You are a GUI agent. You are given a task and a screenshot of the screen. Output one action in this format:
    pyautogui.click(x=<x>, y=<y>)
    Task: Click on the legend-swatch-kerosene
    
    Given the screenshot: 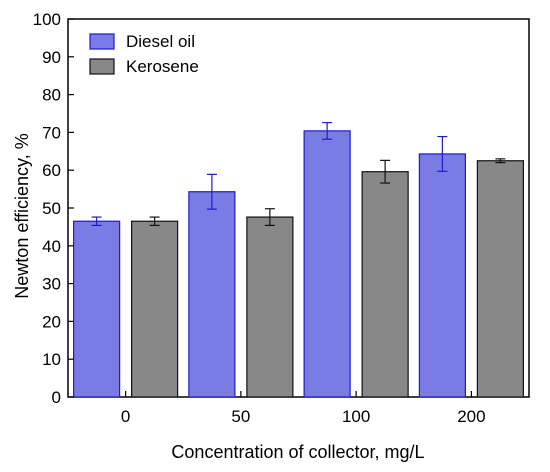 What is the action you would take?
    pyautogui.click(x=102, y=66)
    